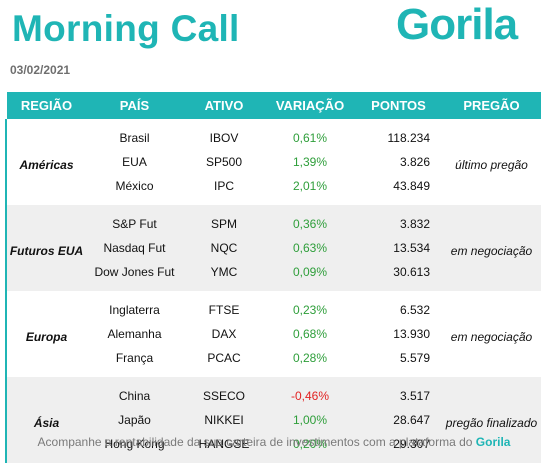 The width and height of the screenshot is (548, 467). What do you see at coordinates (134, 189) in the screenshot?
I see `country-cell: México` at bounding box center [134, 189].